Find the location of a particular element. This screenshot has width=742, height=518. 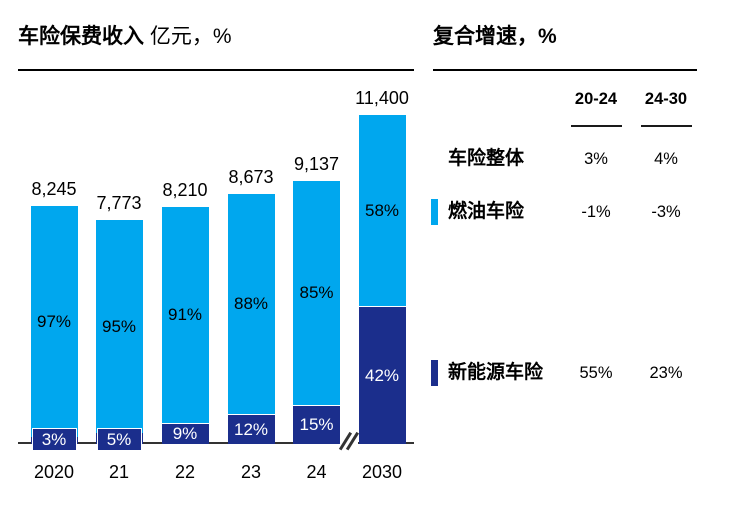

fuel-share-label: 95% is located at coordinates (119, 326).